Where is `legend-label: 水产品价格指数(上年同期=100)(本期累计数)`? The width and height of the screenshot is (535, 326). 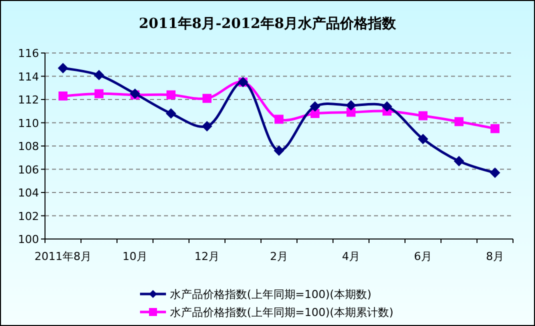
legend-label: 水产品价格指数(上年同期=100)(本期累计数) is located at coordinates (282, 312).